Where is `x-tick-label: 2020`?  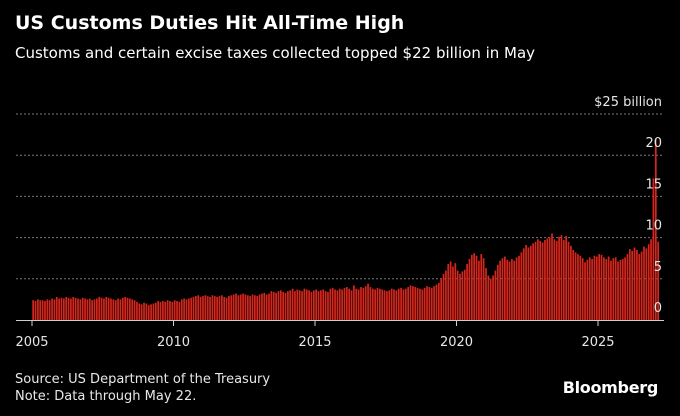
x-tick-label: 2020 is located at coordinates (456, 342).